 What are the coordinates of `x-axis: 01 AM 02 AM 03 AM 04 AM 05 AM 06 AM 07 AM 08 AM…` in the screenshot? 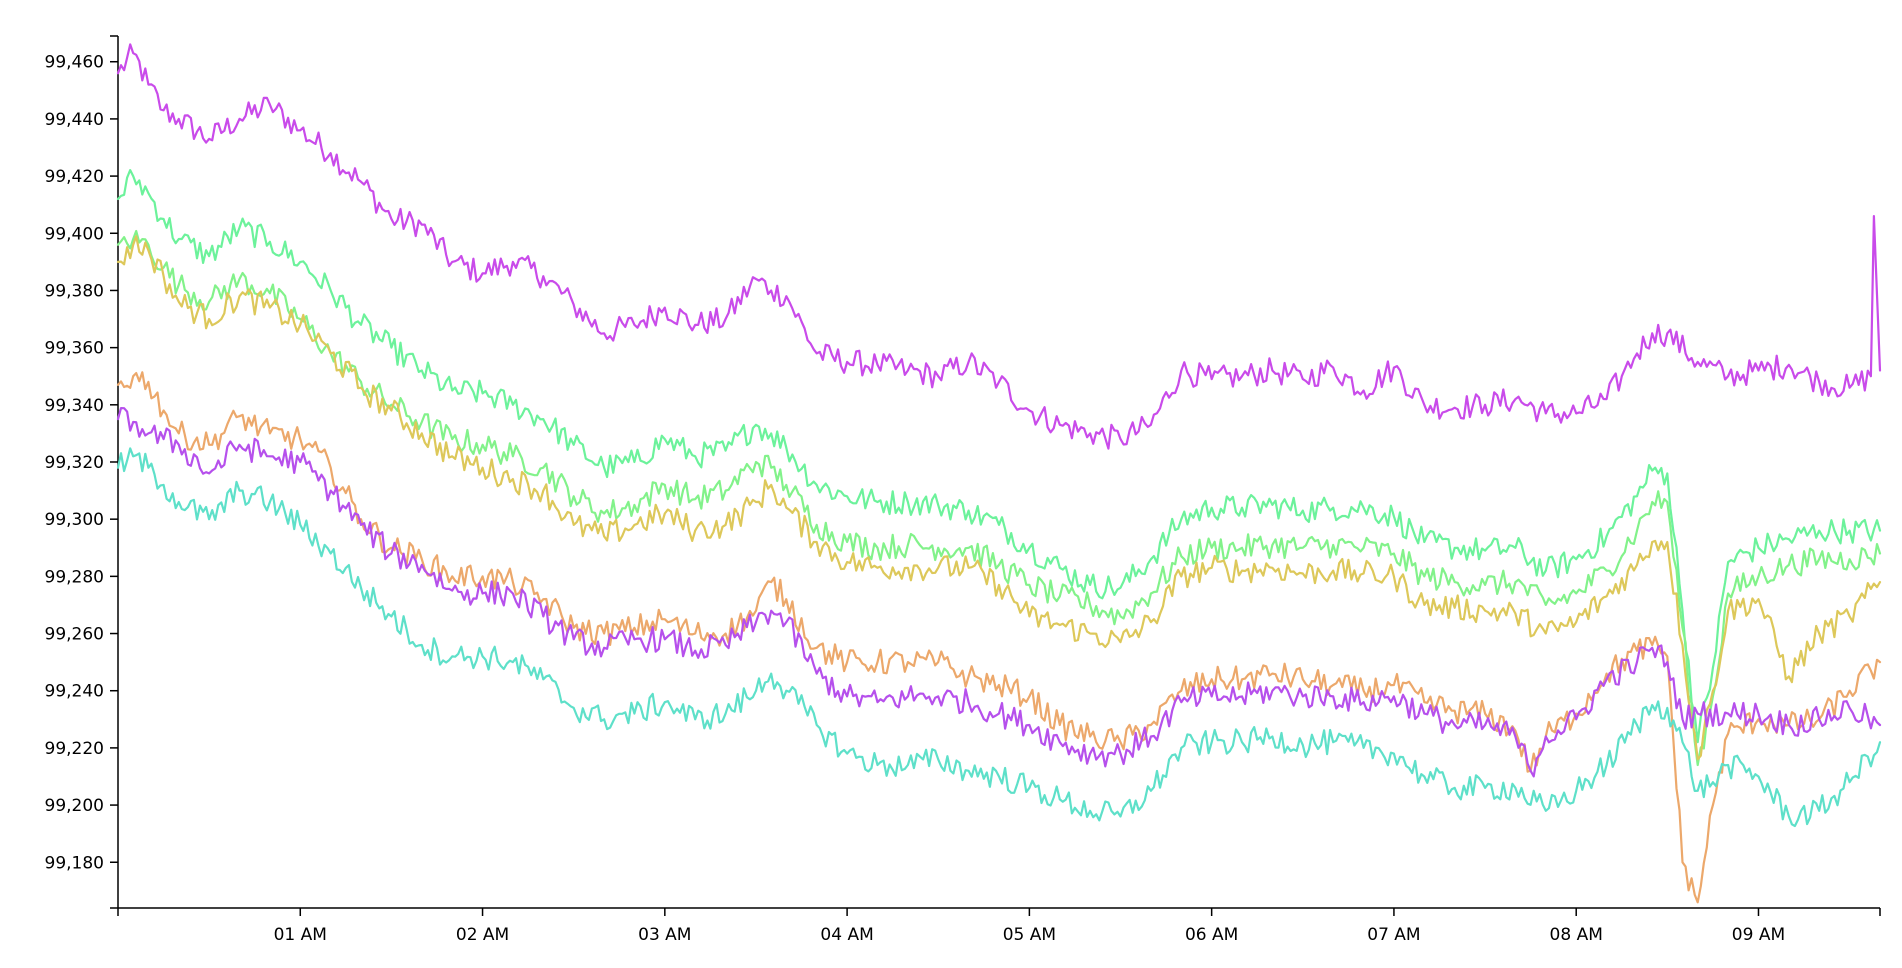 It's located at (999, 926).